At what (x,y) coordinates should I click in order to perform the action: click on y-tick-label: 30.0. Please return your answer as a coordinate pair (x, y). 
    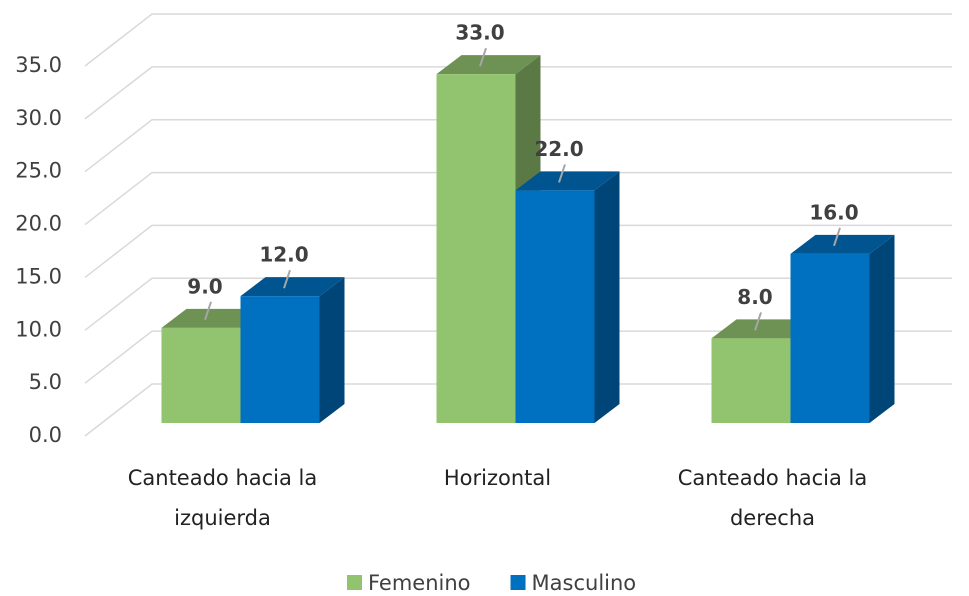
    Looking at the image, I should click on (38, 118).